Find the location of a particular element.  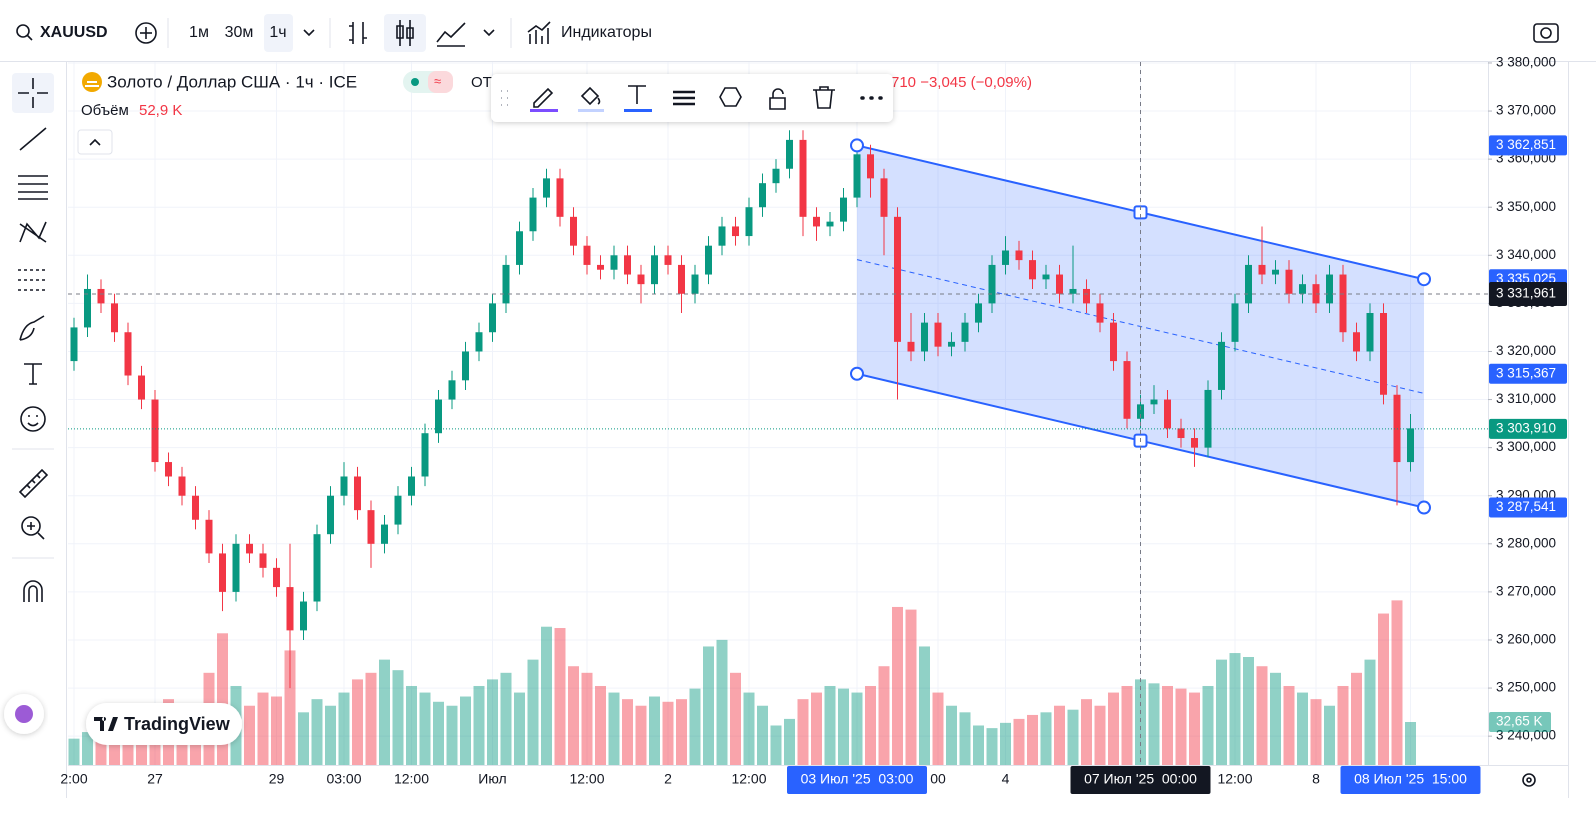

fib-tool is located at coordinates (33, 187).